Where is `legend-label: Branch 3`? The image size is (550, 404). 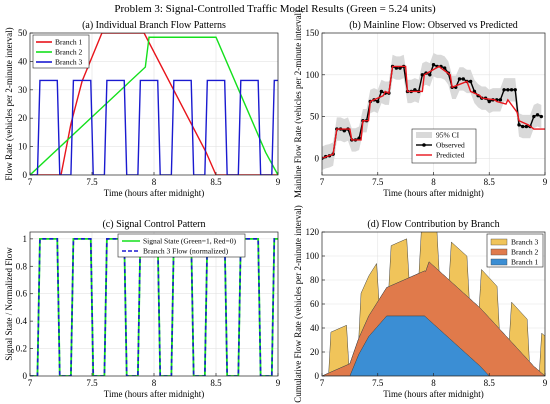
legend-label: Branch 3 is located at coordinates (525, 242).